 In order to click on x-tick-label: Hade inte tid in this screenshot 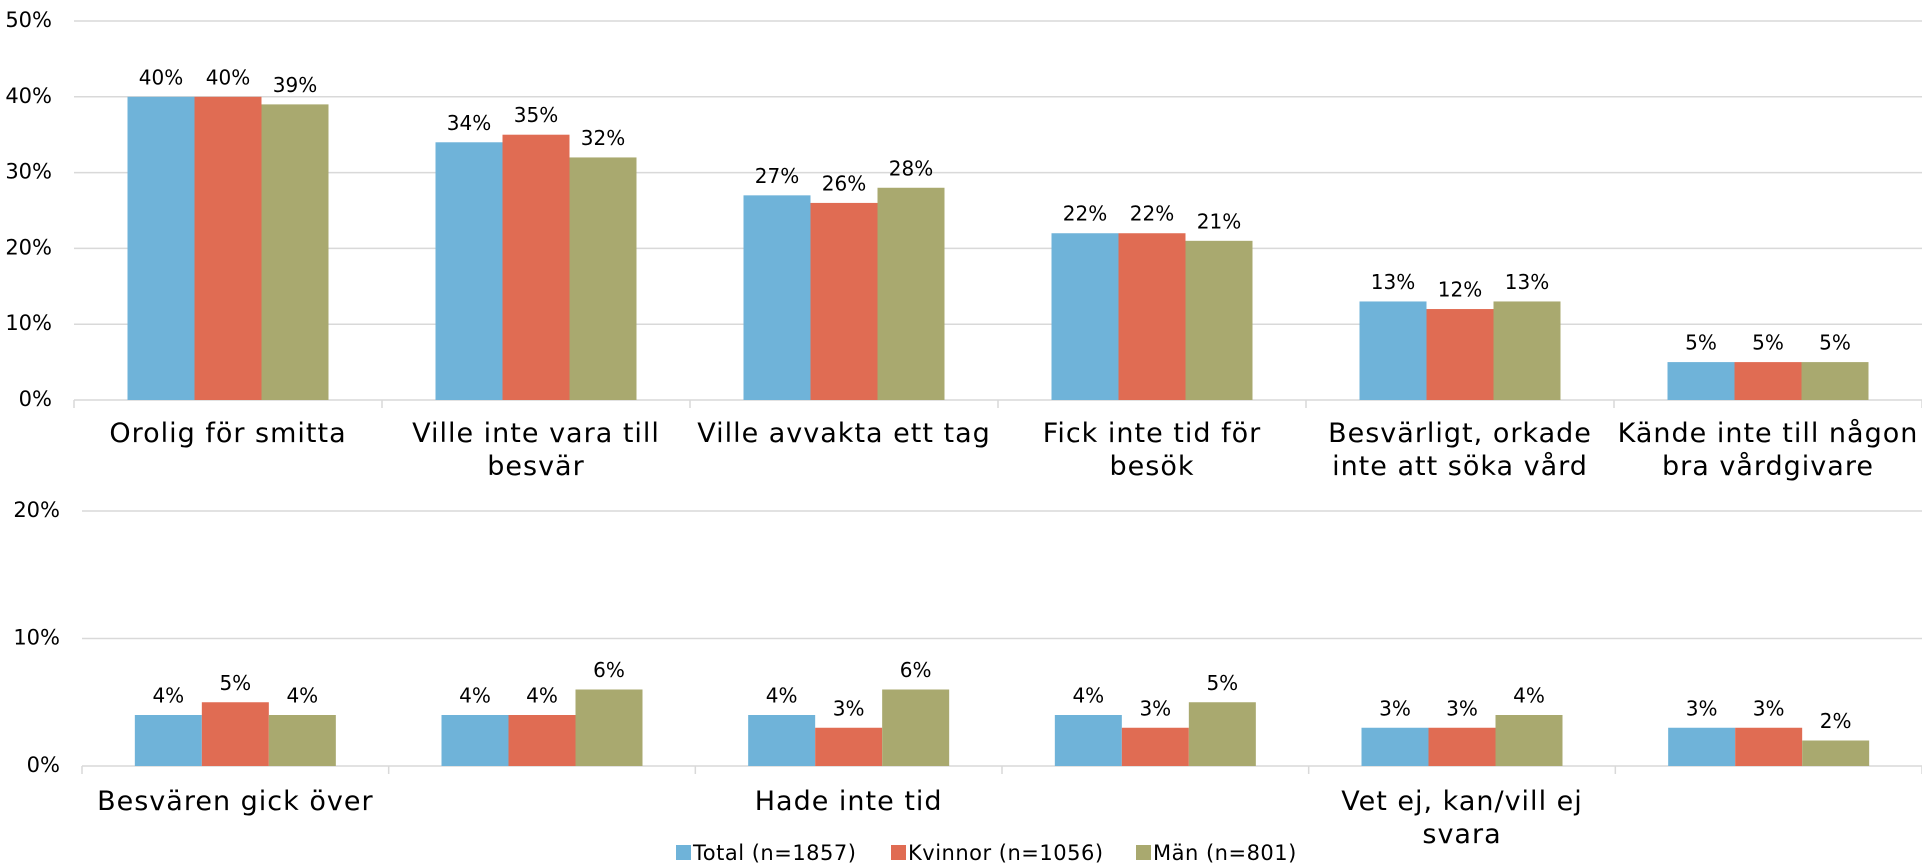, I will do `click(849, 801)`.